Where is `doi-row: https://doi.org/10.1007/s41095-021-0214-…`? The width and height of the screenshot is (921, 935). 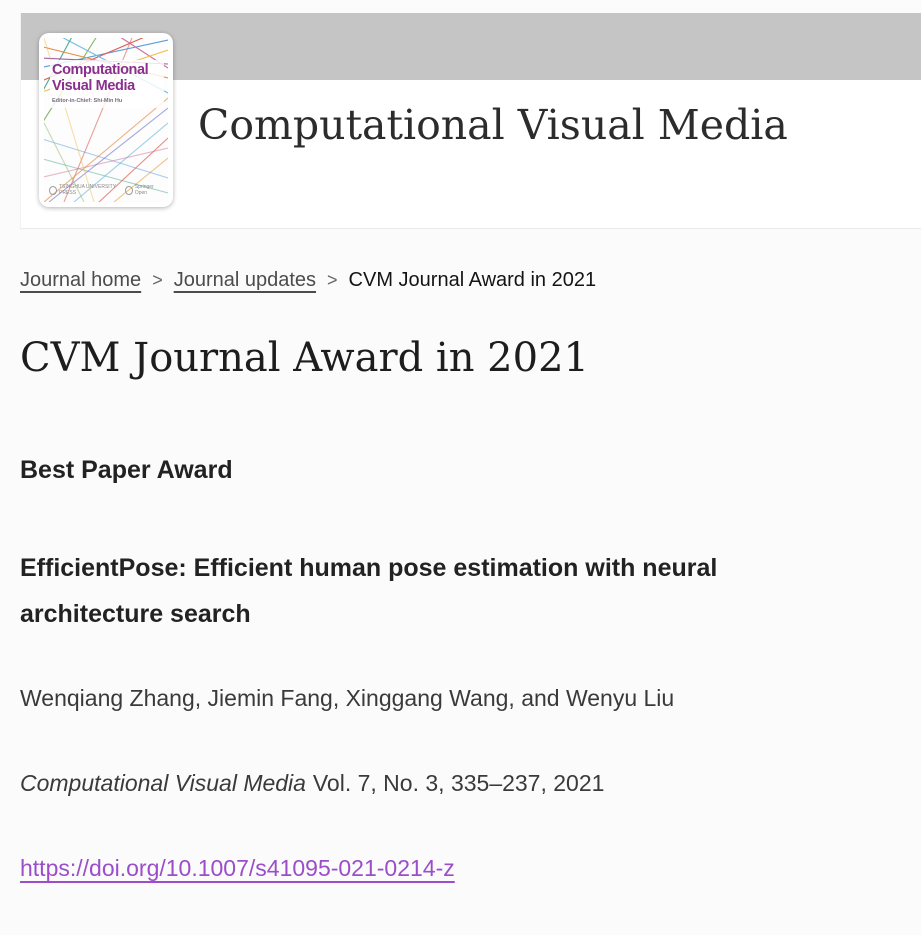
doi-row: https://doi.org/10.1007/s41095-021-0214-… is located at coordinates (460, 868).